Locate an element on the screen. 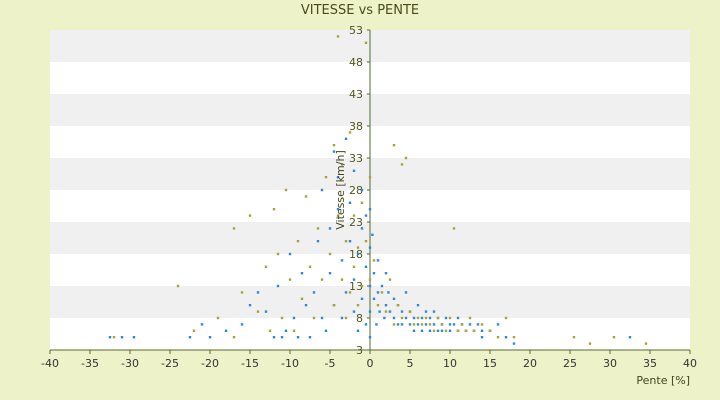  x-tick-label: 5 is located at coordinates (410, 363).